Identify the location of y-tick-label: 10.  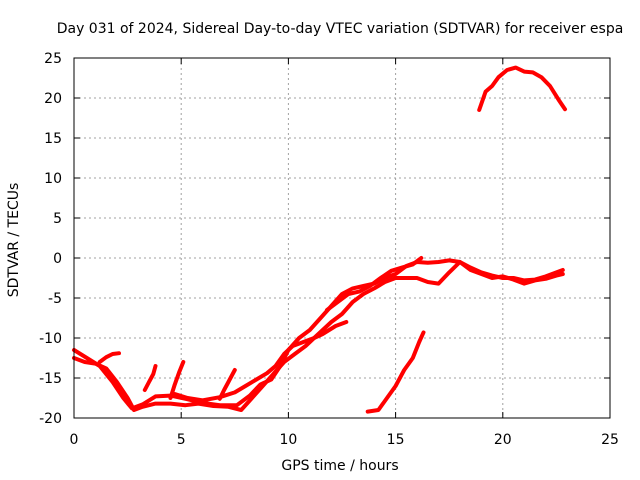
(53, 179).